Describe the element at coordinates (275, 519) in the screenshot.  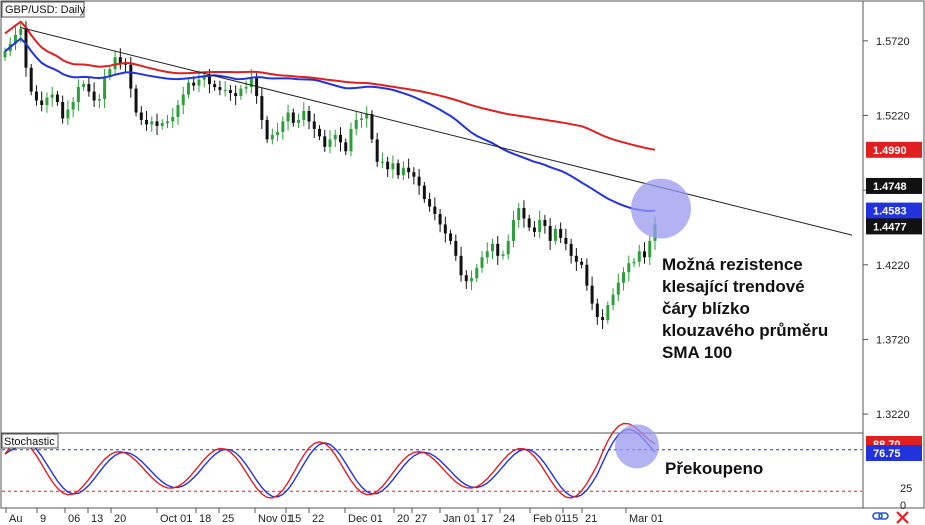
I see `time-tick-label: Nov 01` at that location.